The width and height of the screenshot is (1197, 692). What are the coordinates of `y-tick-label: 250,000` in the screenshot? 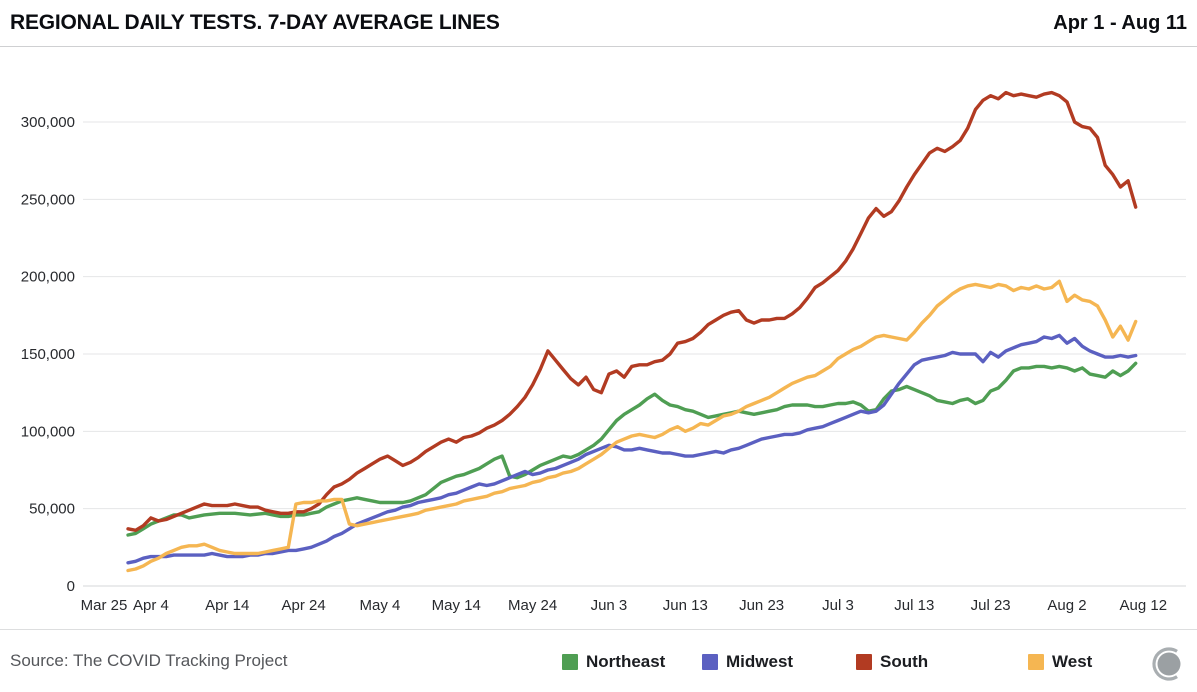 It's located at (48, 199).